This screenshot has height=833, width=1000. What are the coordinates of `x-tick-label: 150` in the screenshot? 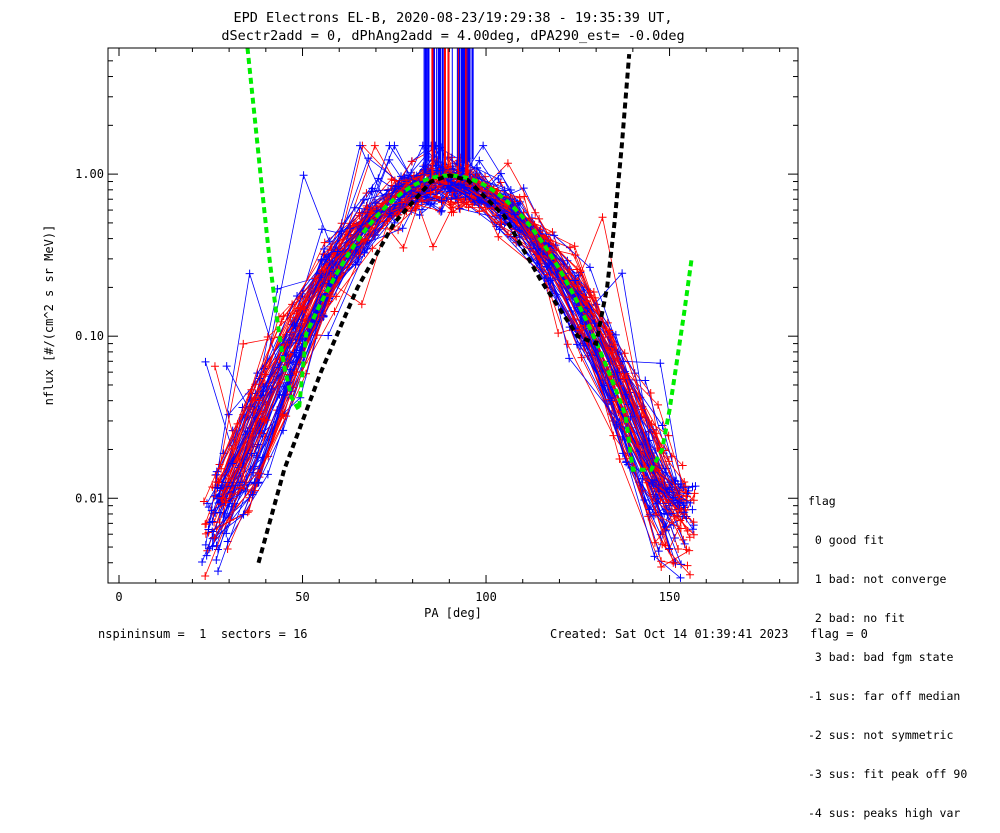 It's located at (670, 597).